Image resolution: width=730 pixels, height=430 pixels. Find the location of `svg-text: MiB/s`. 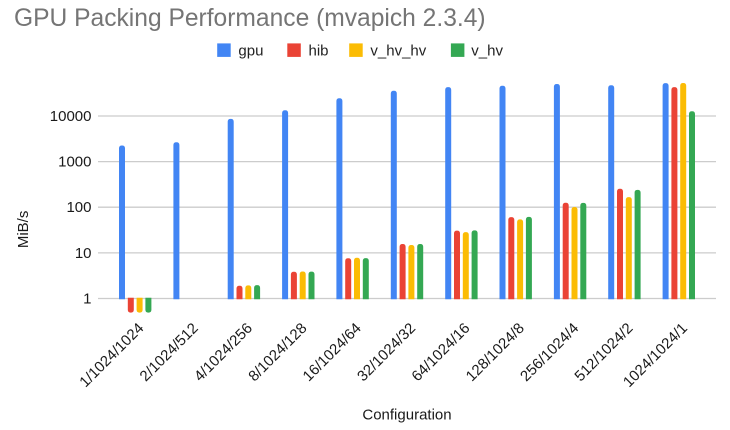

svg-text: MiB/s is located at coordinates (23, 230).